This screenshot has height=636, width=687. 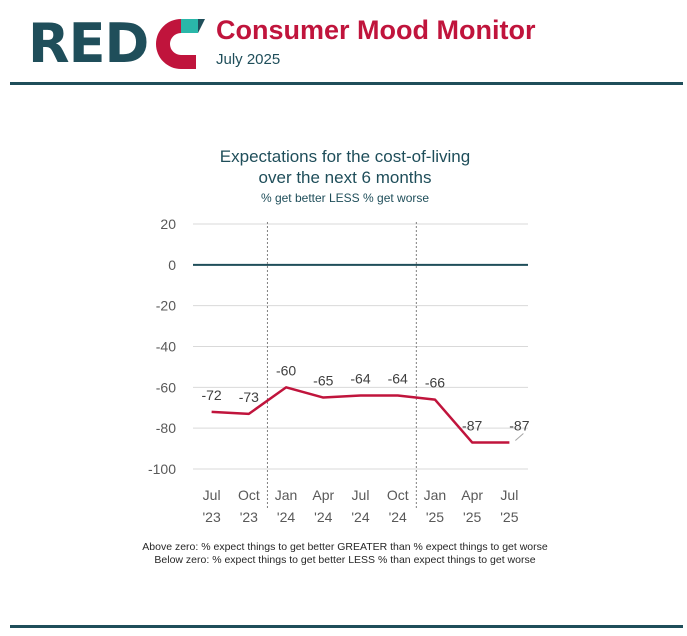 I want to click on logo-c-teal, so click(x=189, y=26).